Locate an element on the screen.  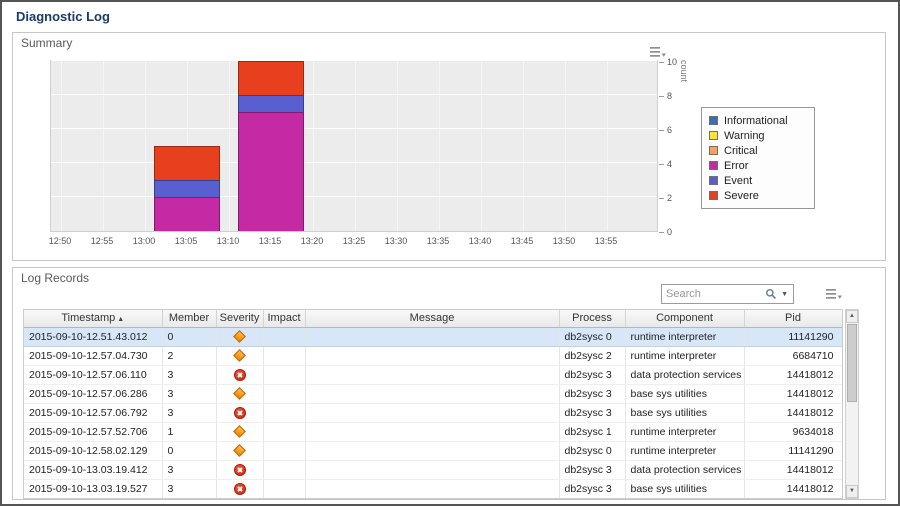
column-header-member: Member is located at coordinates (189, 319).